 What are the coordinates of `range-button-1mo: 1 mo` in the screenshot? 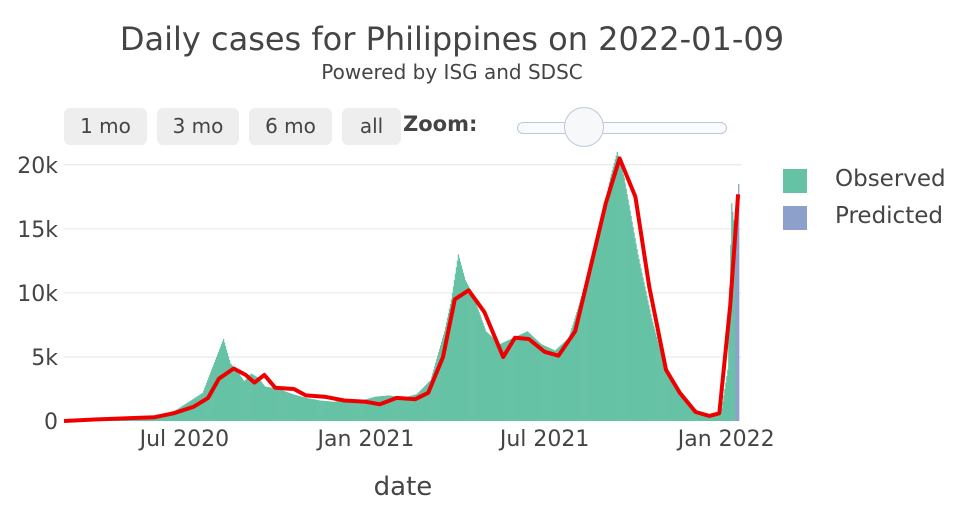 It's located at (105, 126).